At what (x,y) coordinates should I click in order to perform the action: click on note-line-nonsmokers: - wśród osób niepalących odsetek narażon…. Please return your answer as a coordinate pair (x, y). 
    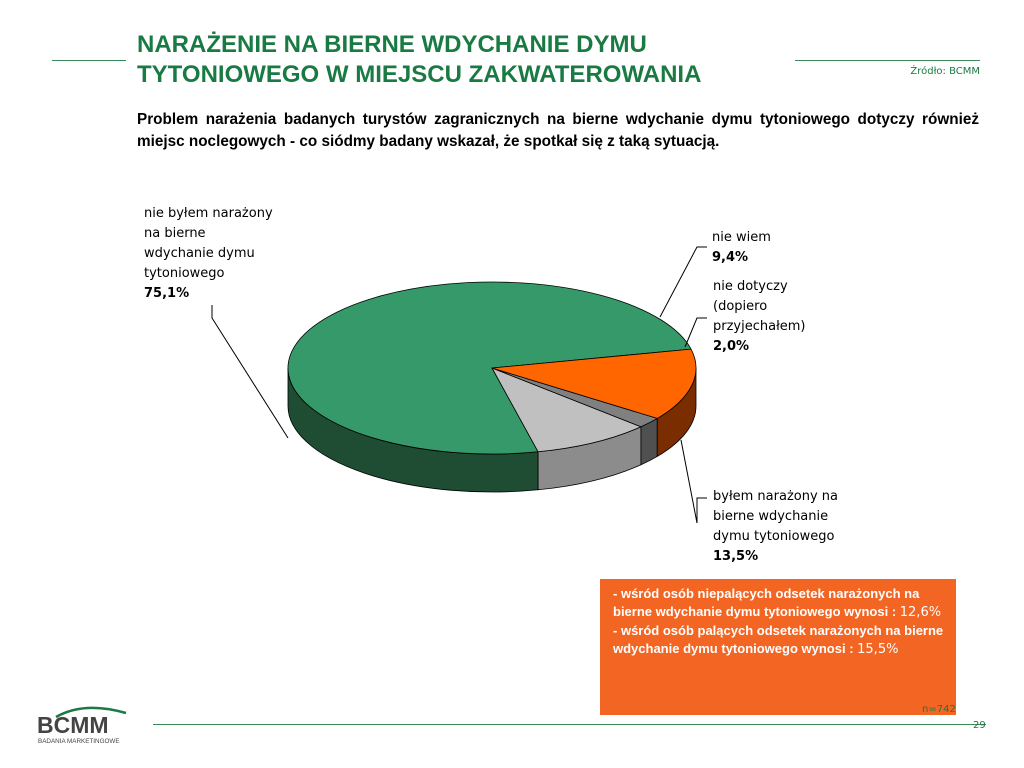
    Looking at the image, I should click on (779, 603).